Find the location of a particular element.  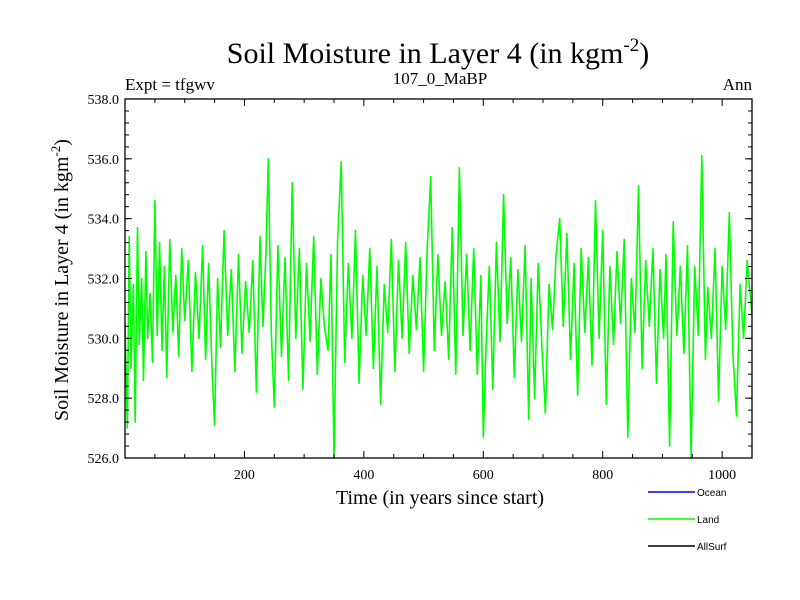

subtitle-season: Ann is located at coordinates (738, 84).